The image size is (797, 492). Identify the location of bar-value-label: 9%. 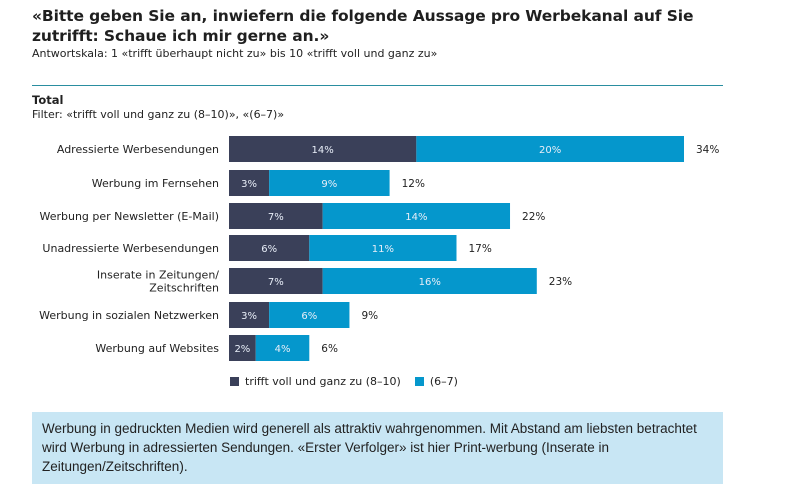
(329, 184).